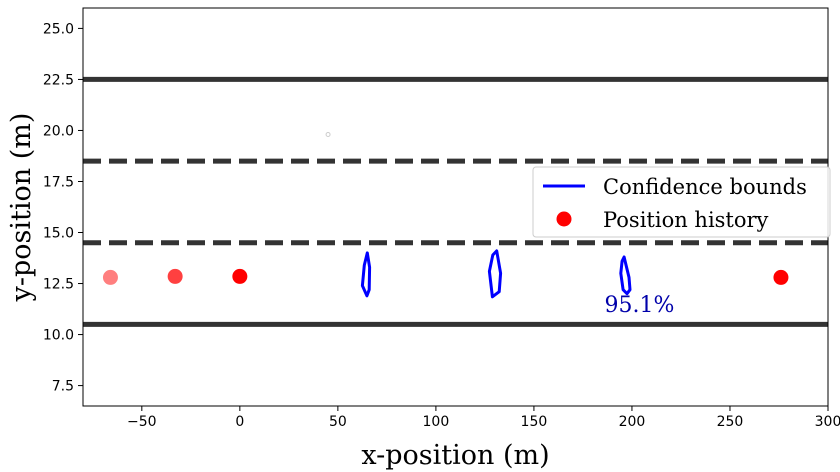  Describe the element at coordinates (58, 336) in the screenshot. I see `y-tick-label-1: 10.0` at that location.